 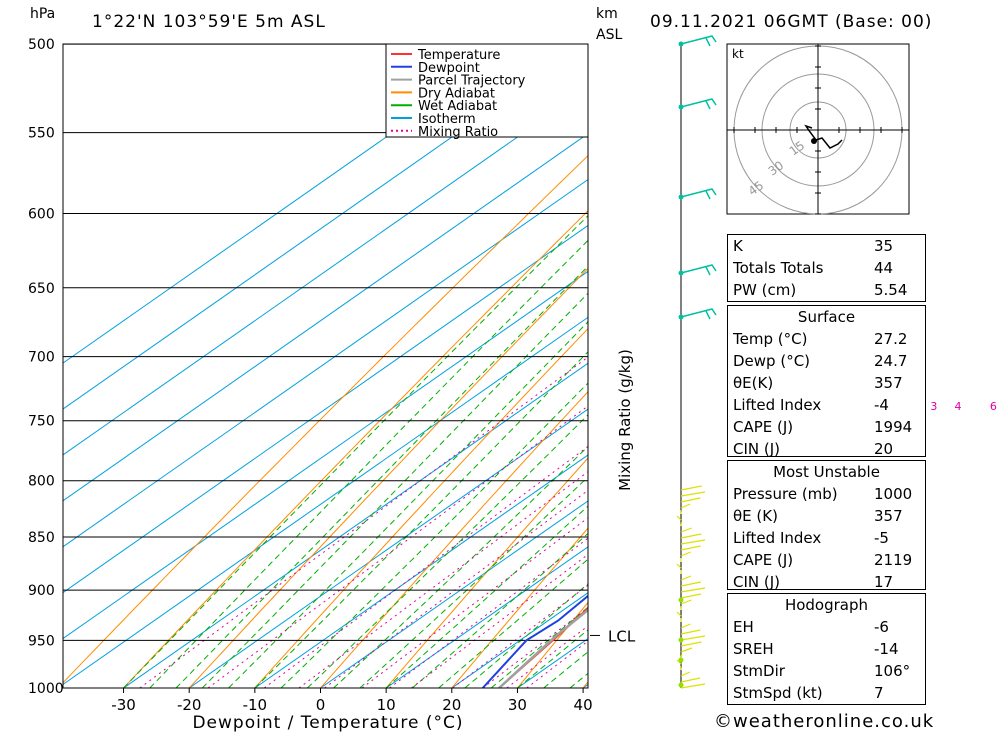 What do you see at coordinates (778, 268) in the screenshot?
I see `index-label: Totals Totals` at bounding box center [778, 268].